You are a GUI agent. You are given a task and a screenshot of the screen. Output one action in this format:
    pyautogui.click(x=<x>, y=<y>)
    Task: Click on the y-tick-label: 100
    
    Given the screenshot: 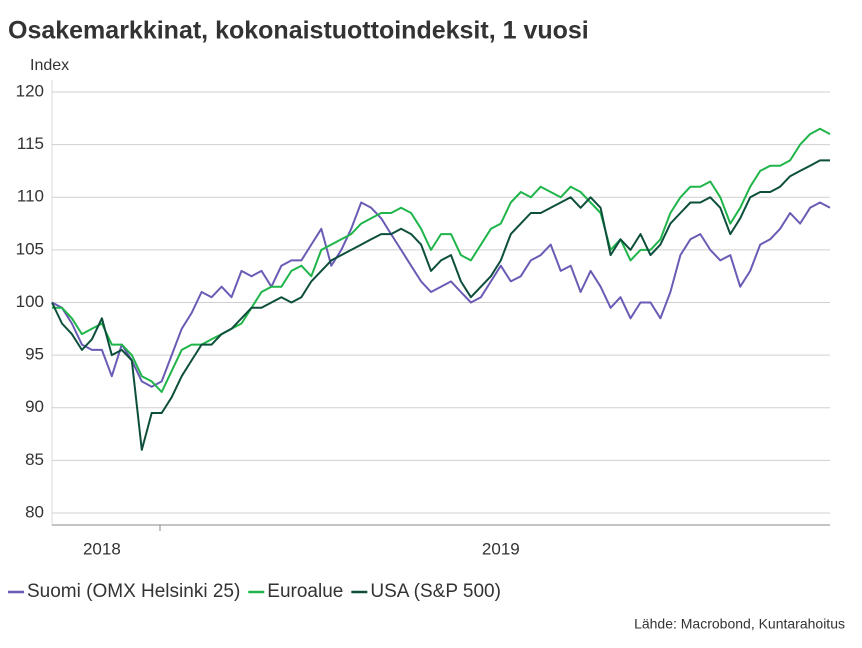 What is the action you would take?
    pyautogui.click(x=30, y=301)
    